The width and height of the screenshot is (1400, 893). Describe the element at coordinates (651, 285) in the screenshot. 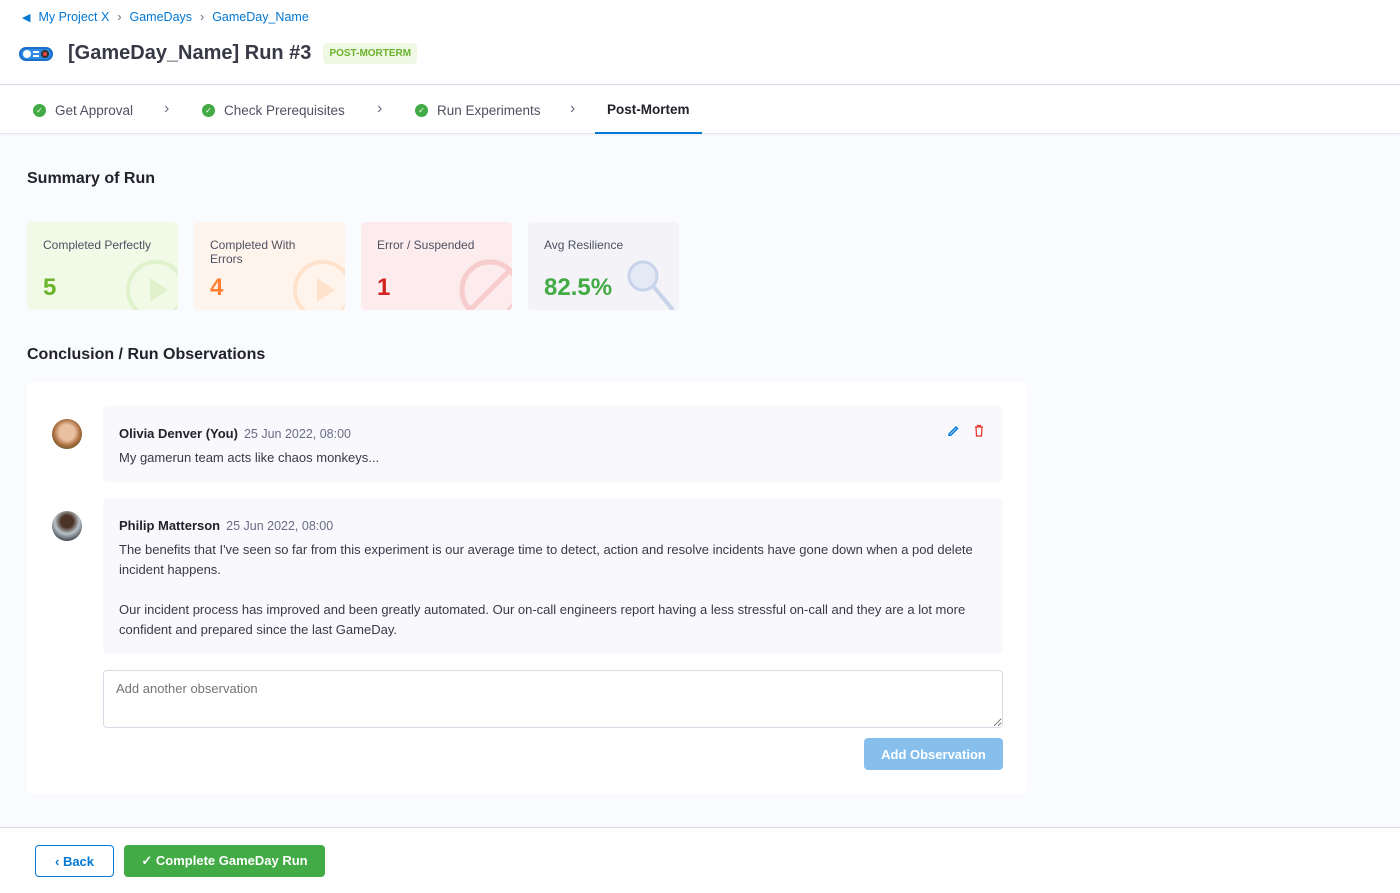

I see `magnifier-icon` at that location.